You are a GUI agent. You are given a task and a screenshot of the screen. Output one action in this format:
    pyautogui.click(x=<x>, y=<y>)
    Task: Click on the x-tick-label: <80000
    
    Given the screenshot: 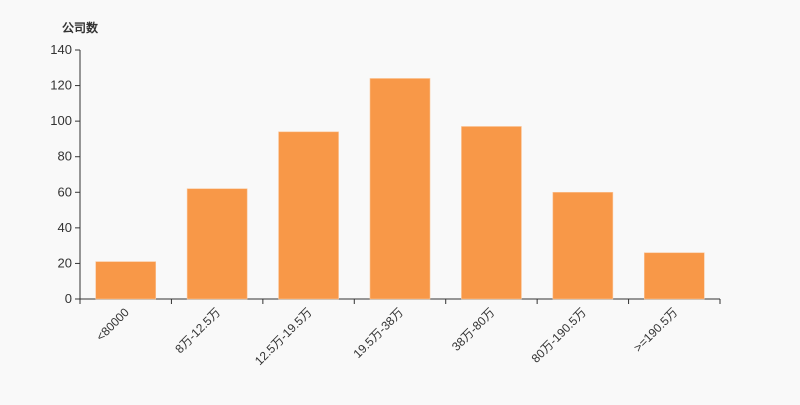 What is the action you would take?
    pyautogui.click(x=112, y=324)
    